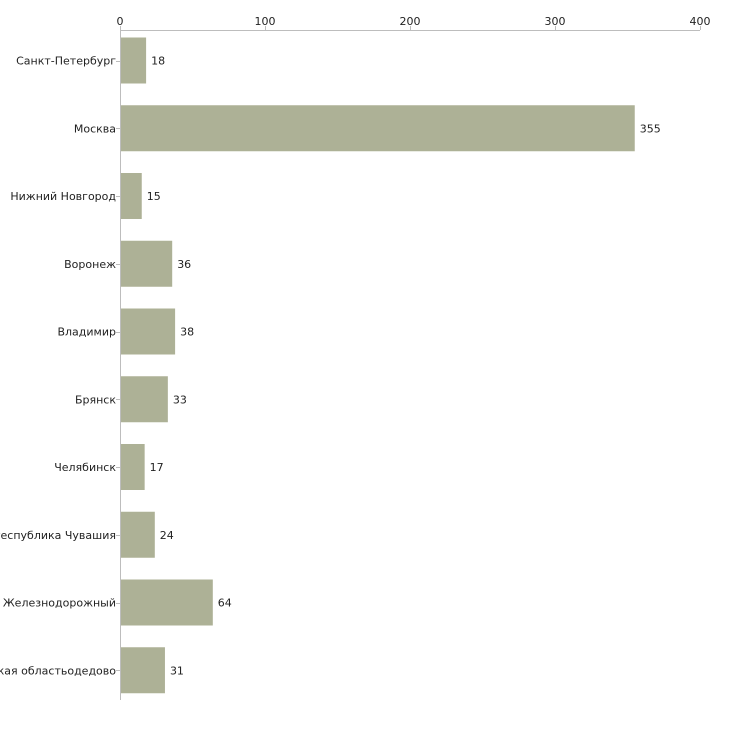  I want to click on x-axis: 0 100 200 300 400, so click(414, 23).